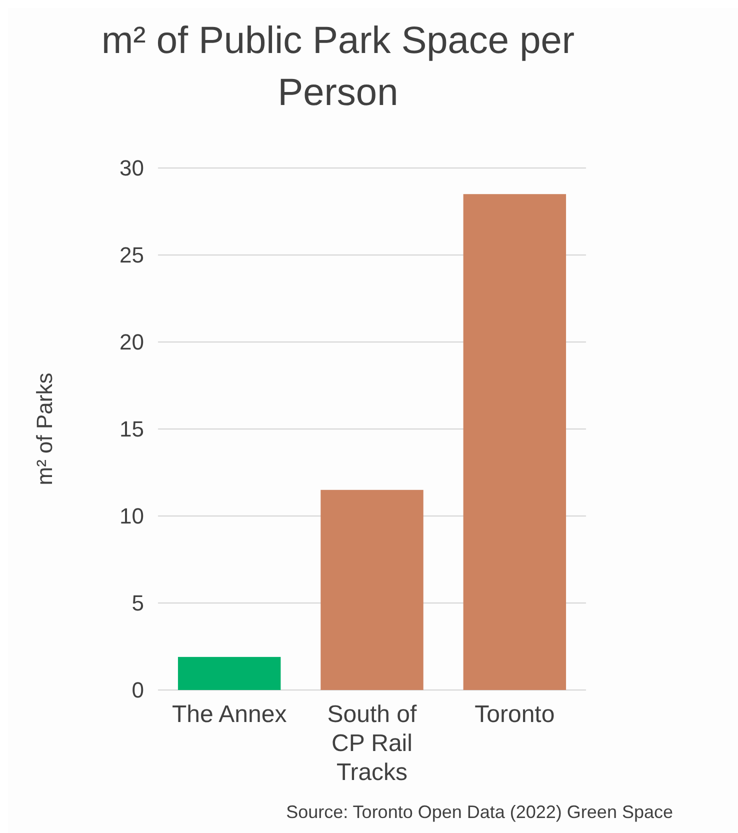 The image size is (738, 833). I want to click on chart-title: m² of Public Park Space per Person, so click(338, 67).